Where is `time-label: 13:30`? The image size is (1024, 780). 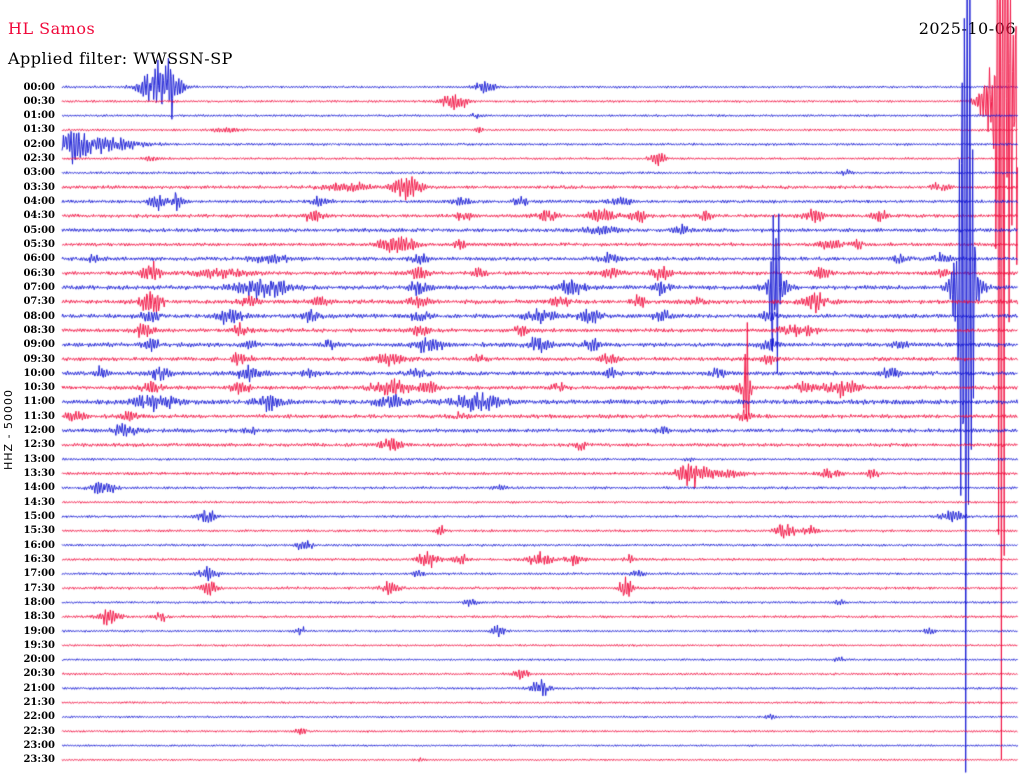
time-label: 13:30 is located at coordinates (39, 474).